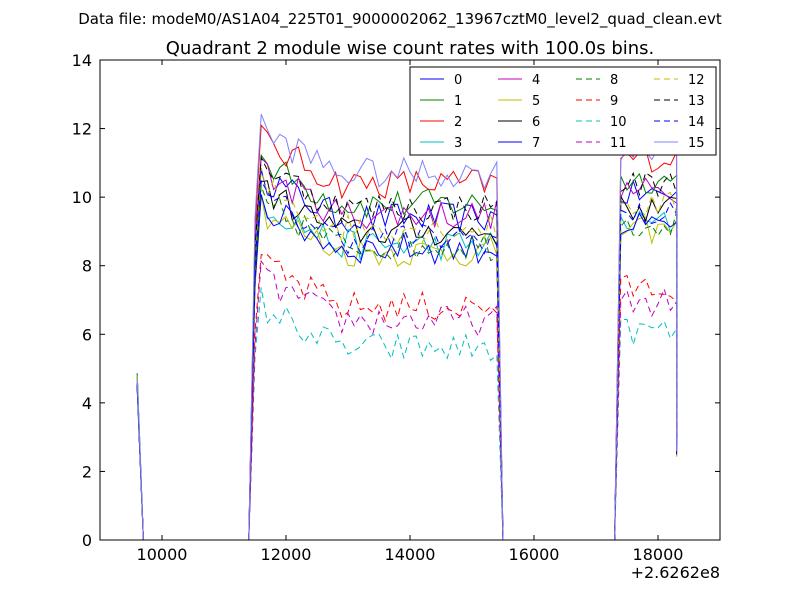  Describe the element at coordinates (563, 111) in the screenshot. I see `legend-frame` at that location.